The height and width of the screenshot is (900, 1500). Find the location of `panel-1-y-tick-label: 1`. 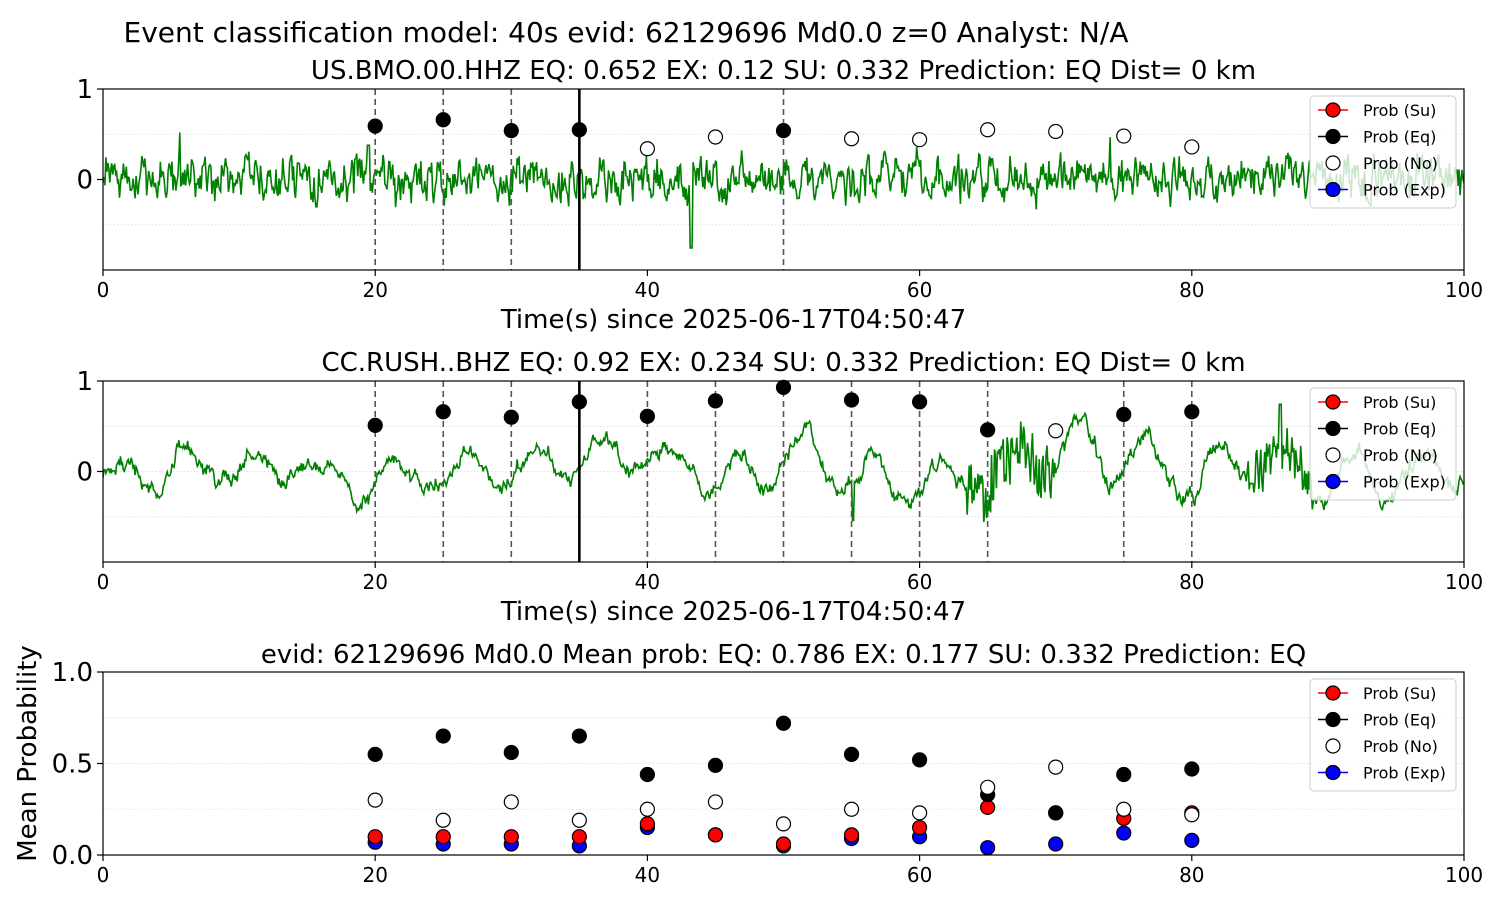

panel-1-y-tick-label: 1 is located at coordinates (84, 90).